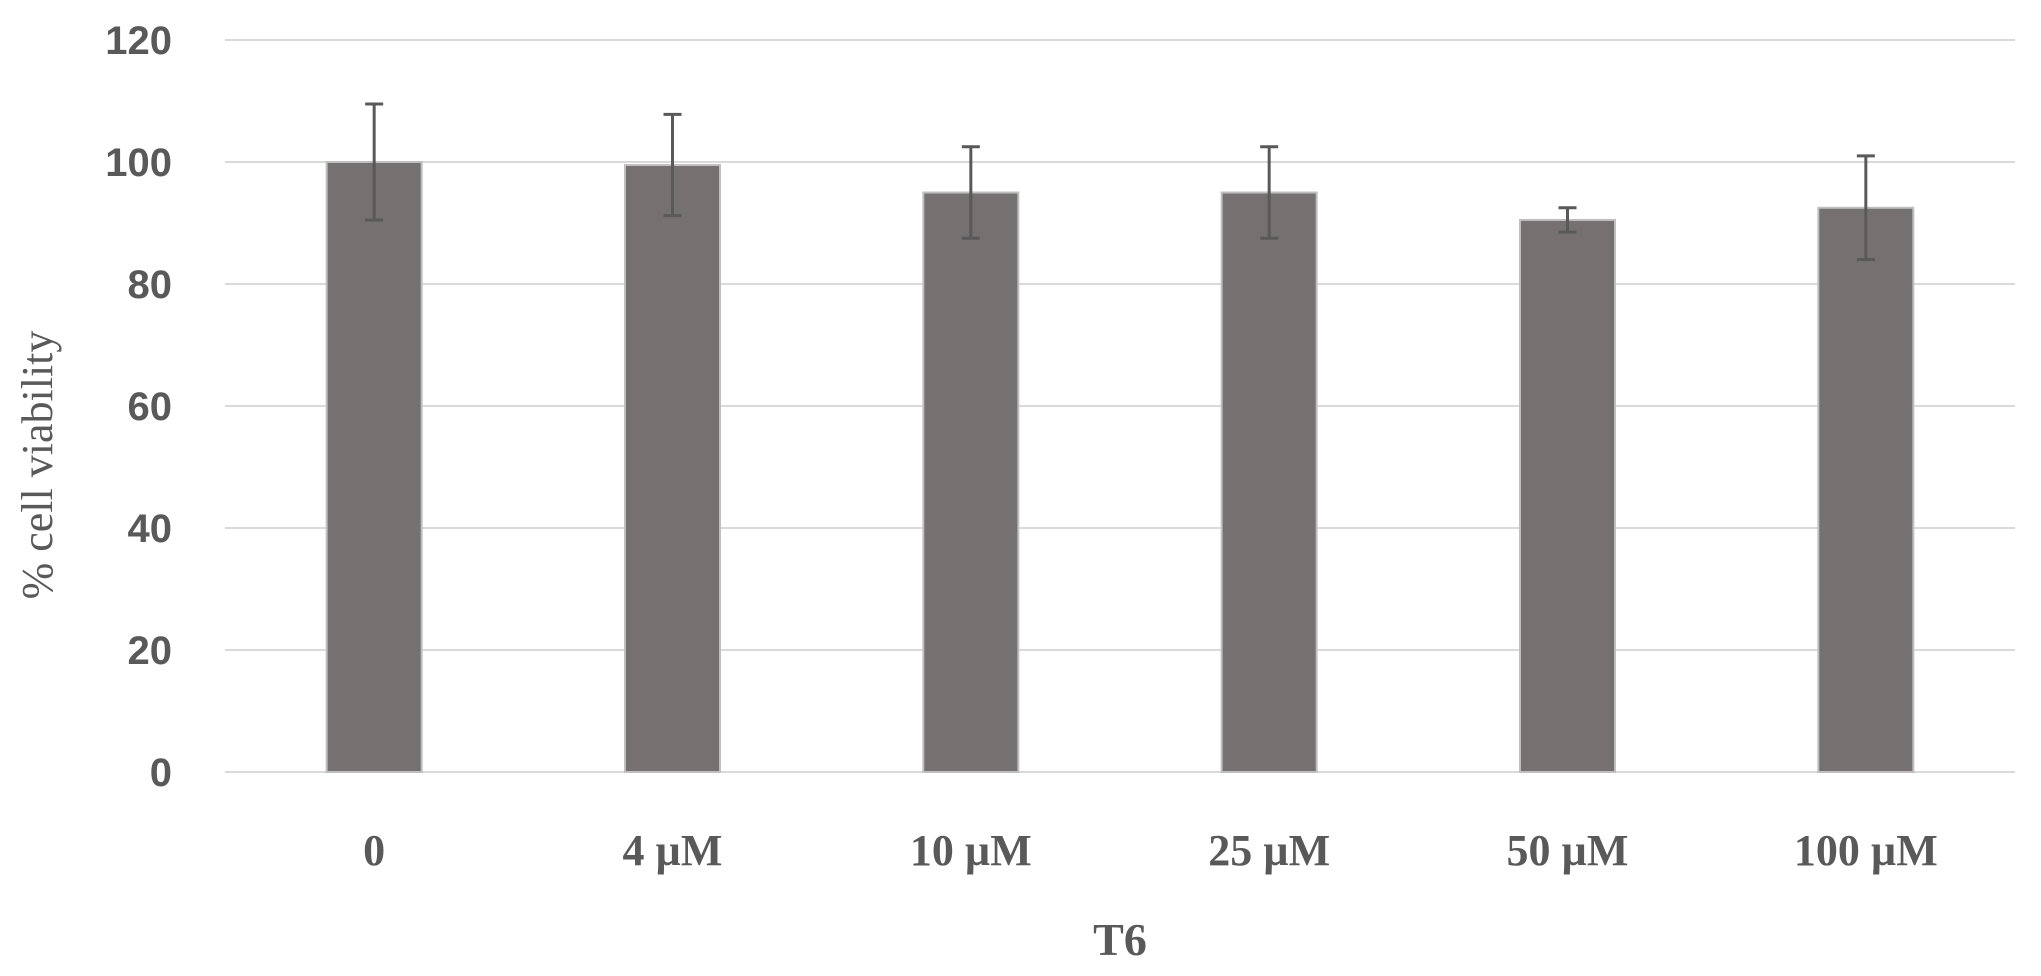 The image size is (2041, 976). I want to click on y-tick-labels: 0 20 40 60 80 100 120, so click(138, 407).